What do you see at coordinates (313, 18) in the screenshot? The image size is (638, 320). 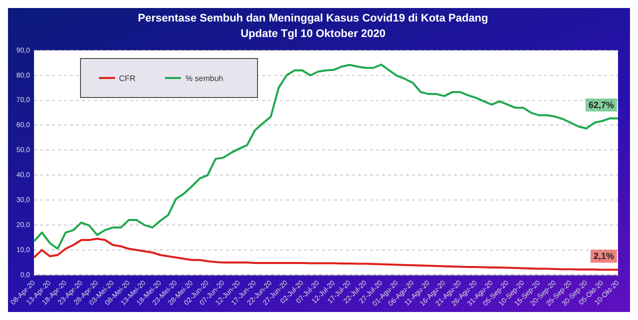 I see `chart-title: Persentase Sembuh dan Meninggal Kasus Covid19 di Kota Padang` at bounding box center [313, 18].